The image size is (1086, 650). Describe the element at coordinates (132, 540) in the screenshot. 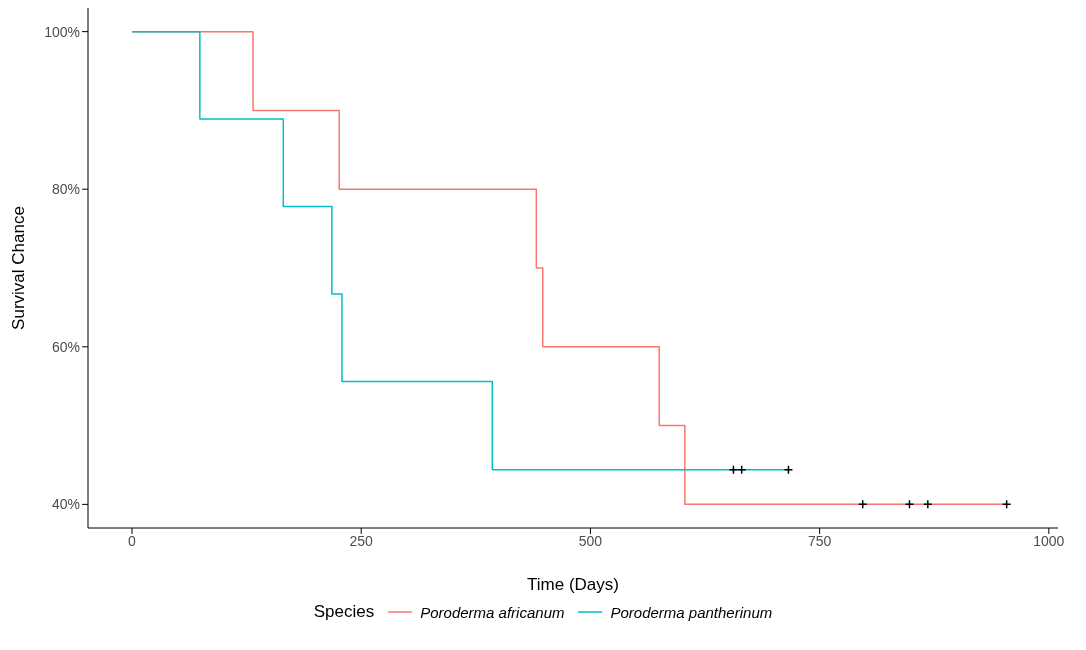

I see `x-tick-label: 0` at that location.